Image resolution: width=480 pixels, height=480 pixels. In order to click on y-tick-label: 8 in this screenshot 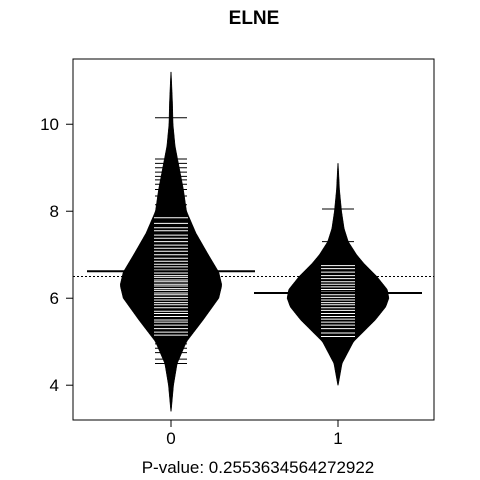, I will do `click(54, 211)`.